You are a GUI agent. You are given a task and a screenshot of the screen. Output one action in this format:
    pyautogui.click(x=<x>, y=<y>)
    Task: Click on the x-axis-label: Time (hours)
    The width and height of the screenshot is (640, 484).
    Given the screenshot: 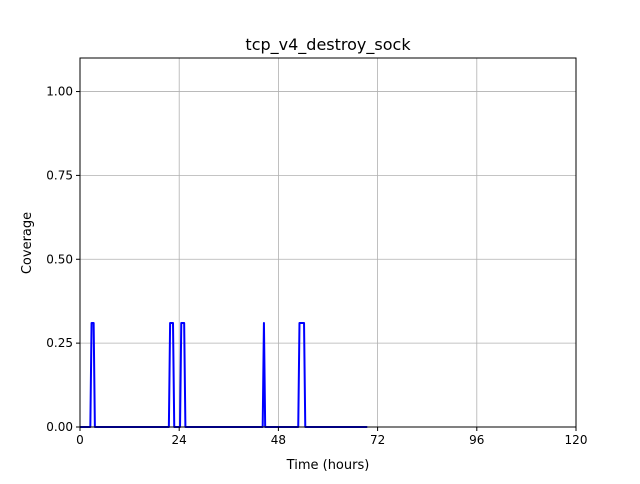 What is the action you would take?
    pyautogui.click(x=328, y=465)
    